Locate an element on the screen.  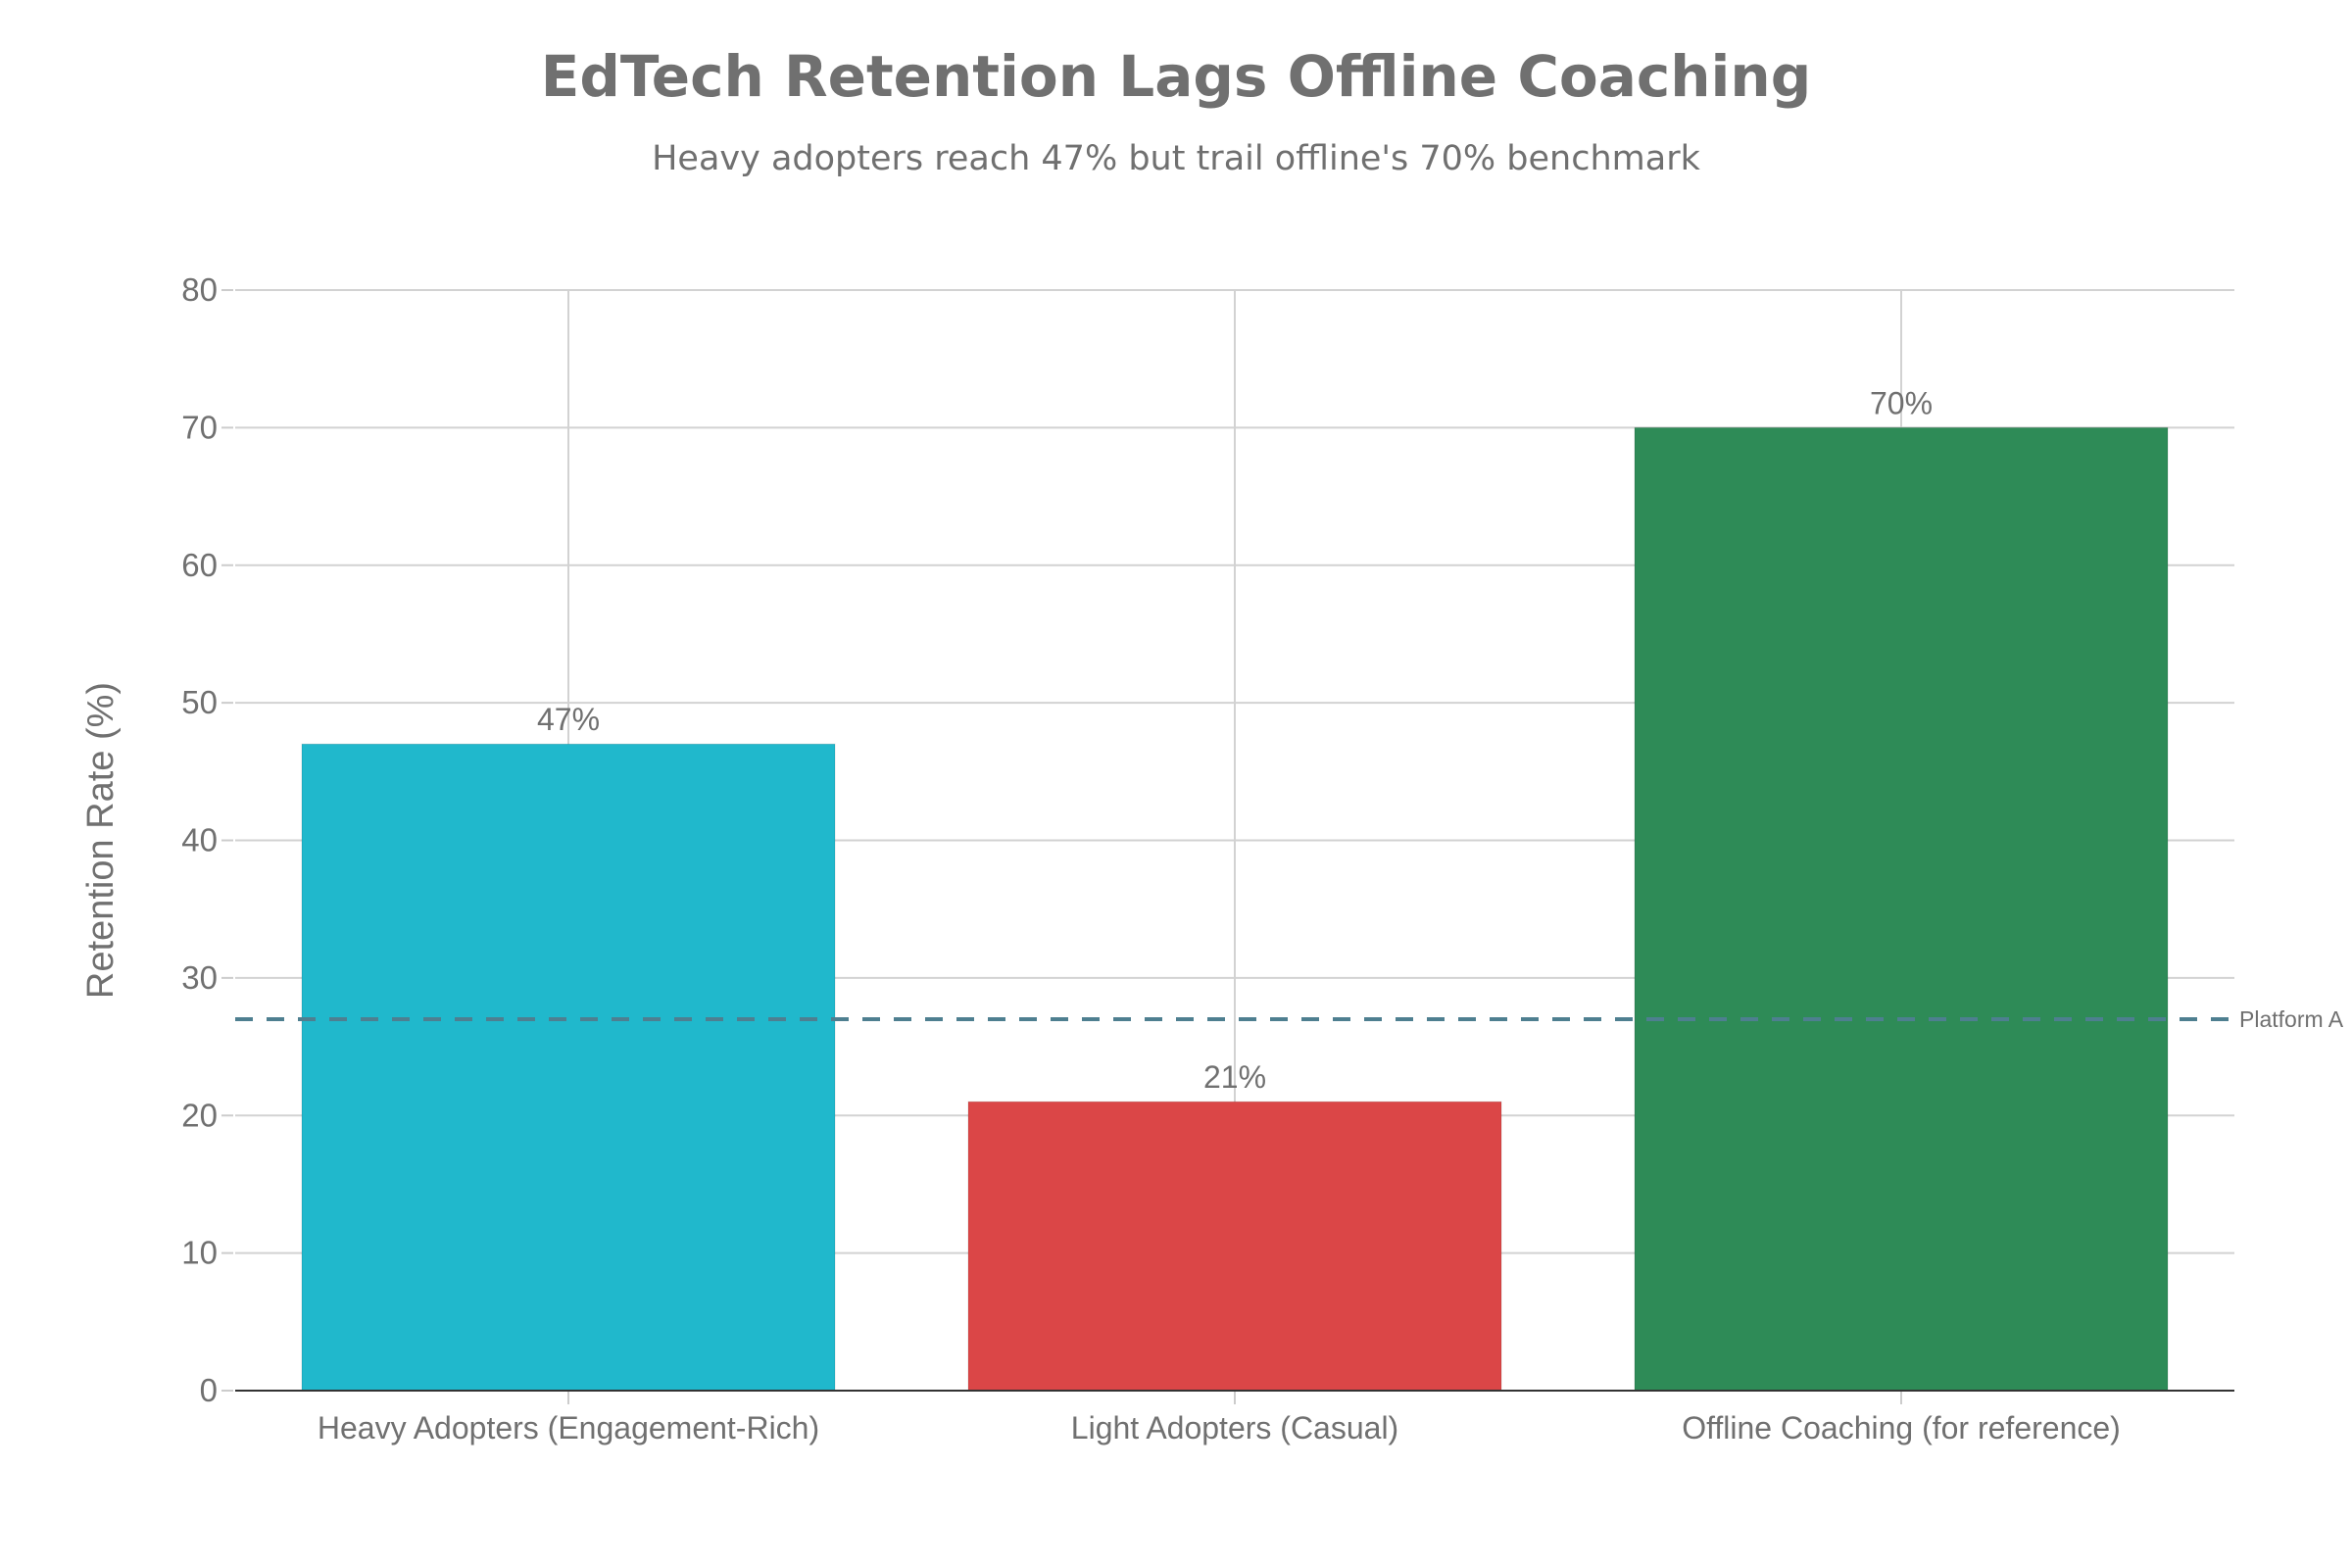
y-tick-label: 40 is located at coordinates (199, 840).